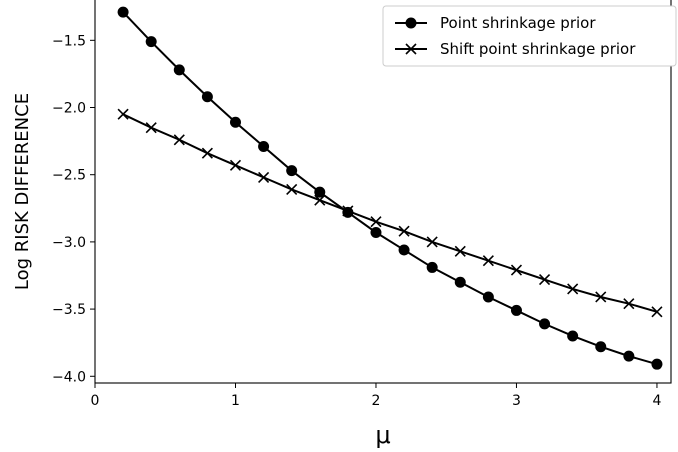 Image resolution: width=678 pixels, height=452 pixels. Describe the element at coordinates (518, 23) in the screenshot. I see `legend-label-point-shrinkage: Point shrinkage prior` at that location.